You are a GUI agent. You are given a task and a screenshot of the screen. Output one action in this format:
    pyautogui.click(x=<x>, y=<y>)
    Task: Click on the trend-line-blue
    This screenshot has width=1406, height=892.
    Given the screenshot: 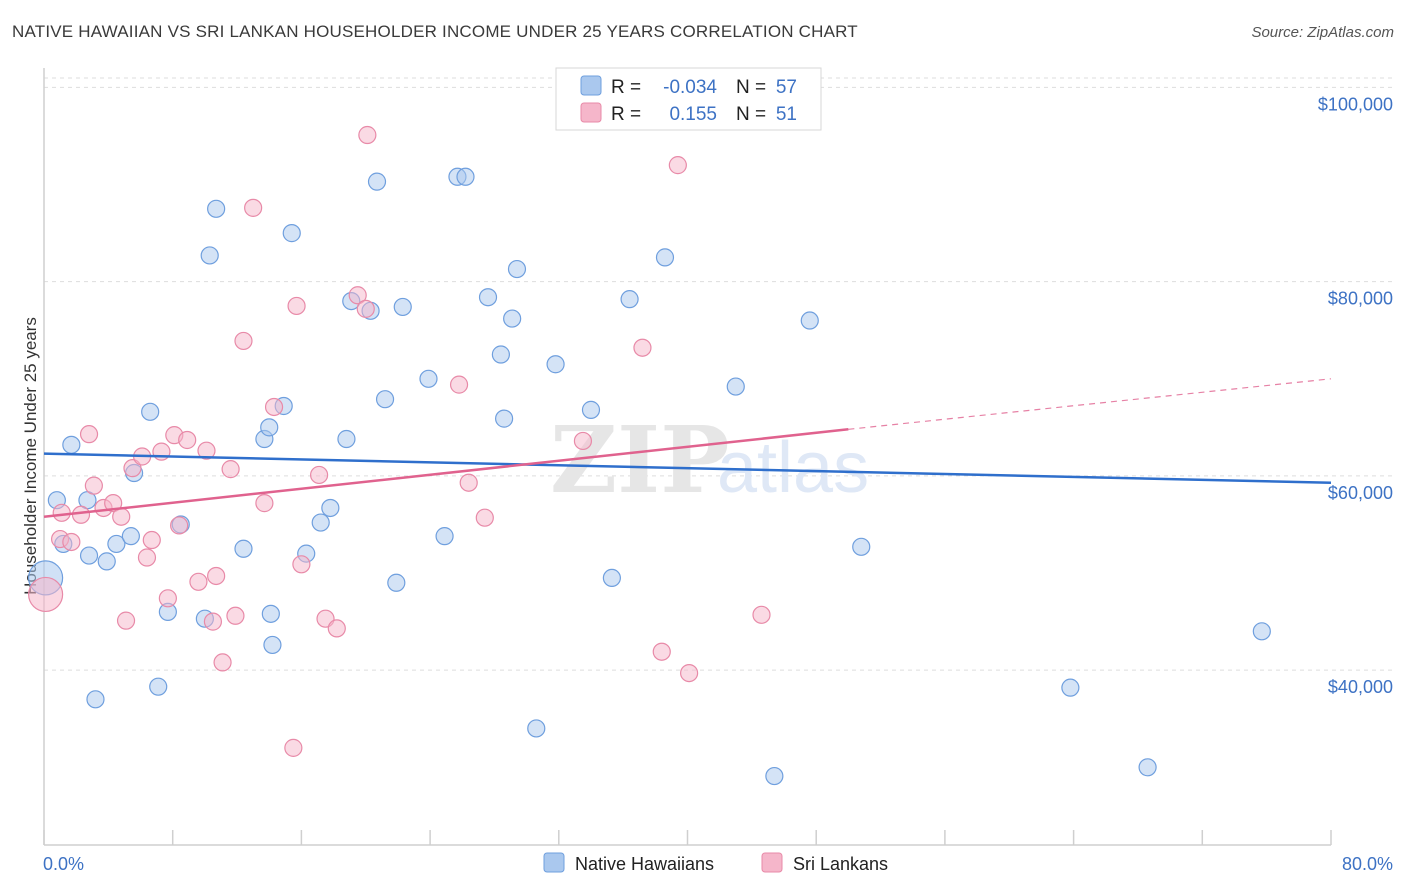 What is the action you would take?
    pyautogui.click(x=687, y=468)
    